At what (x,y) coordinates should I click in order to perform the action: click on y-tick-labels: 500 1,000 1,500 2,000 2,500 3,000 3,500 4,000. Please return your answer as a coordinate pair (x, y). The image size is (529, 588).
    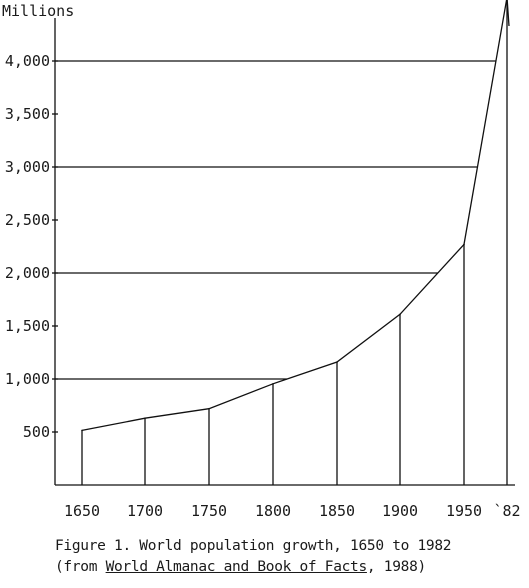
    Looking at the image, I should click on (31, 246).